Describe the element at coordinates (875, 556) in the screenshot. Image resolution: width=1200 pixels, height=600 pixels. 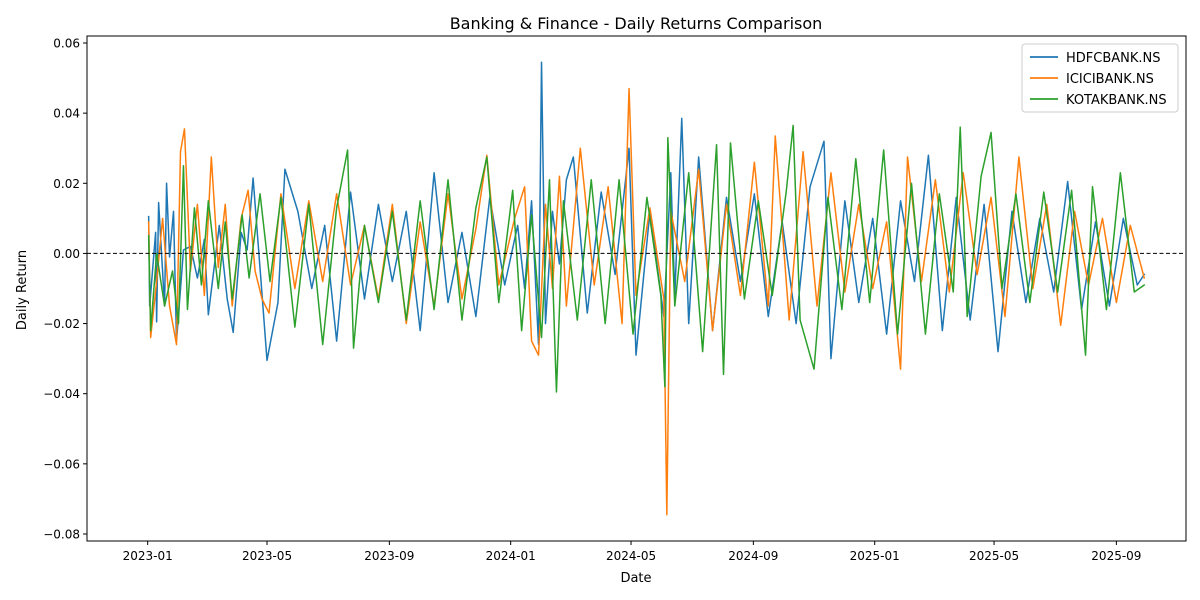
I see `x-tick-label: 2025-01` at that location.